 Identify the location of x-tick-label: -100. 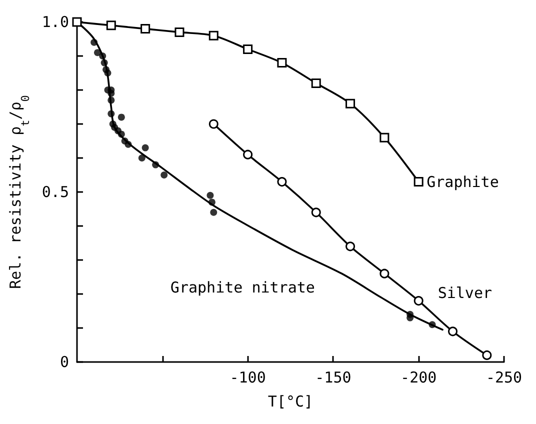
(248, 377).